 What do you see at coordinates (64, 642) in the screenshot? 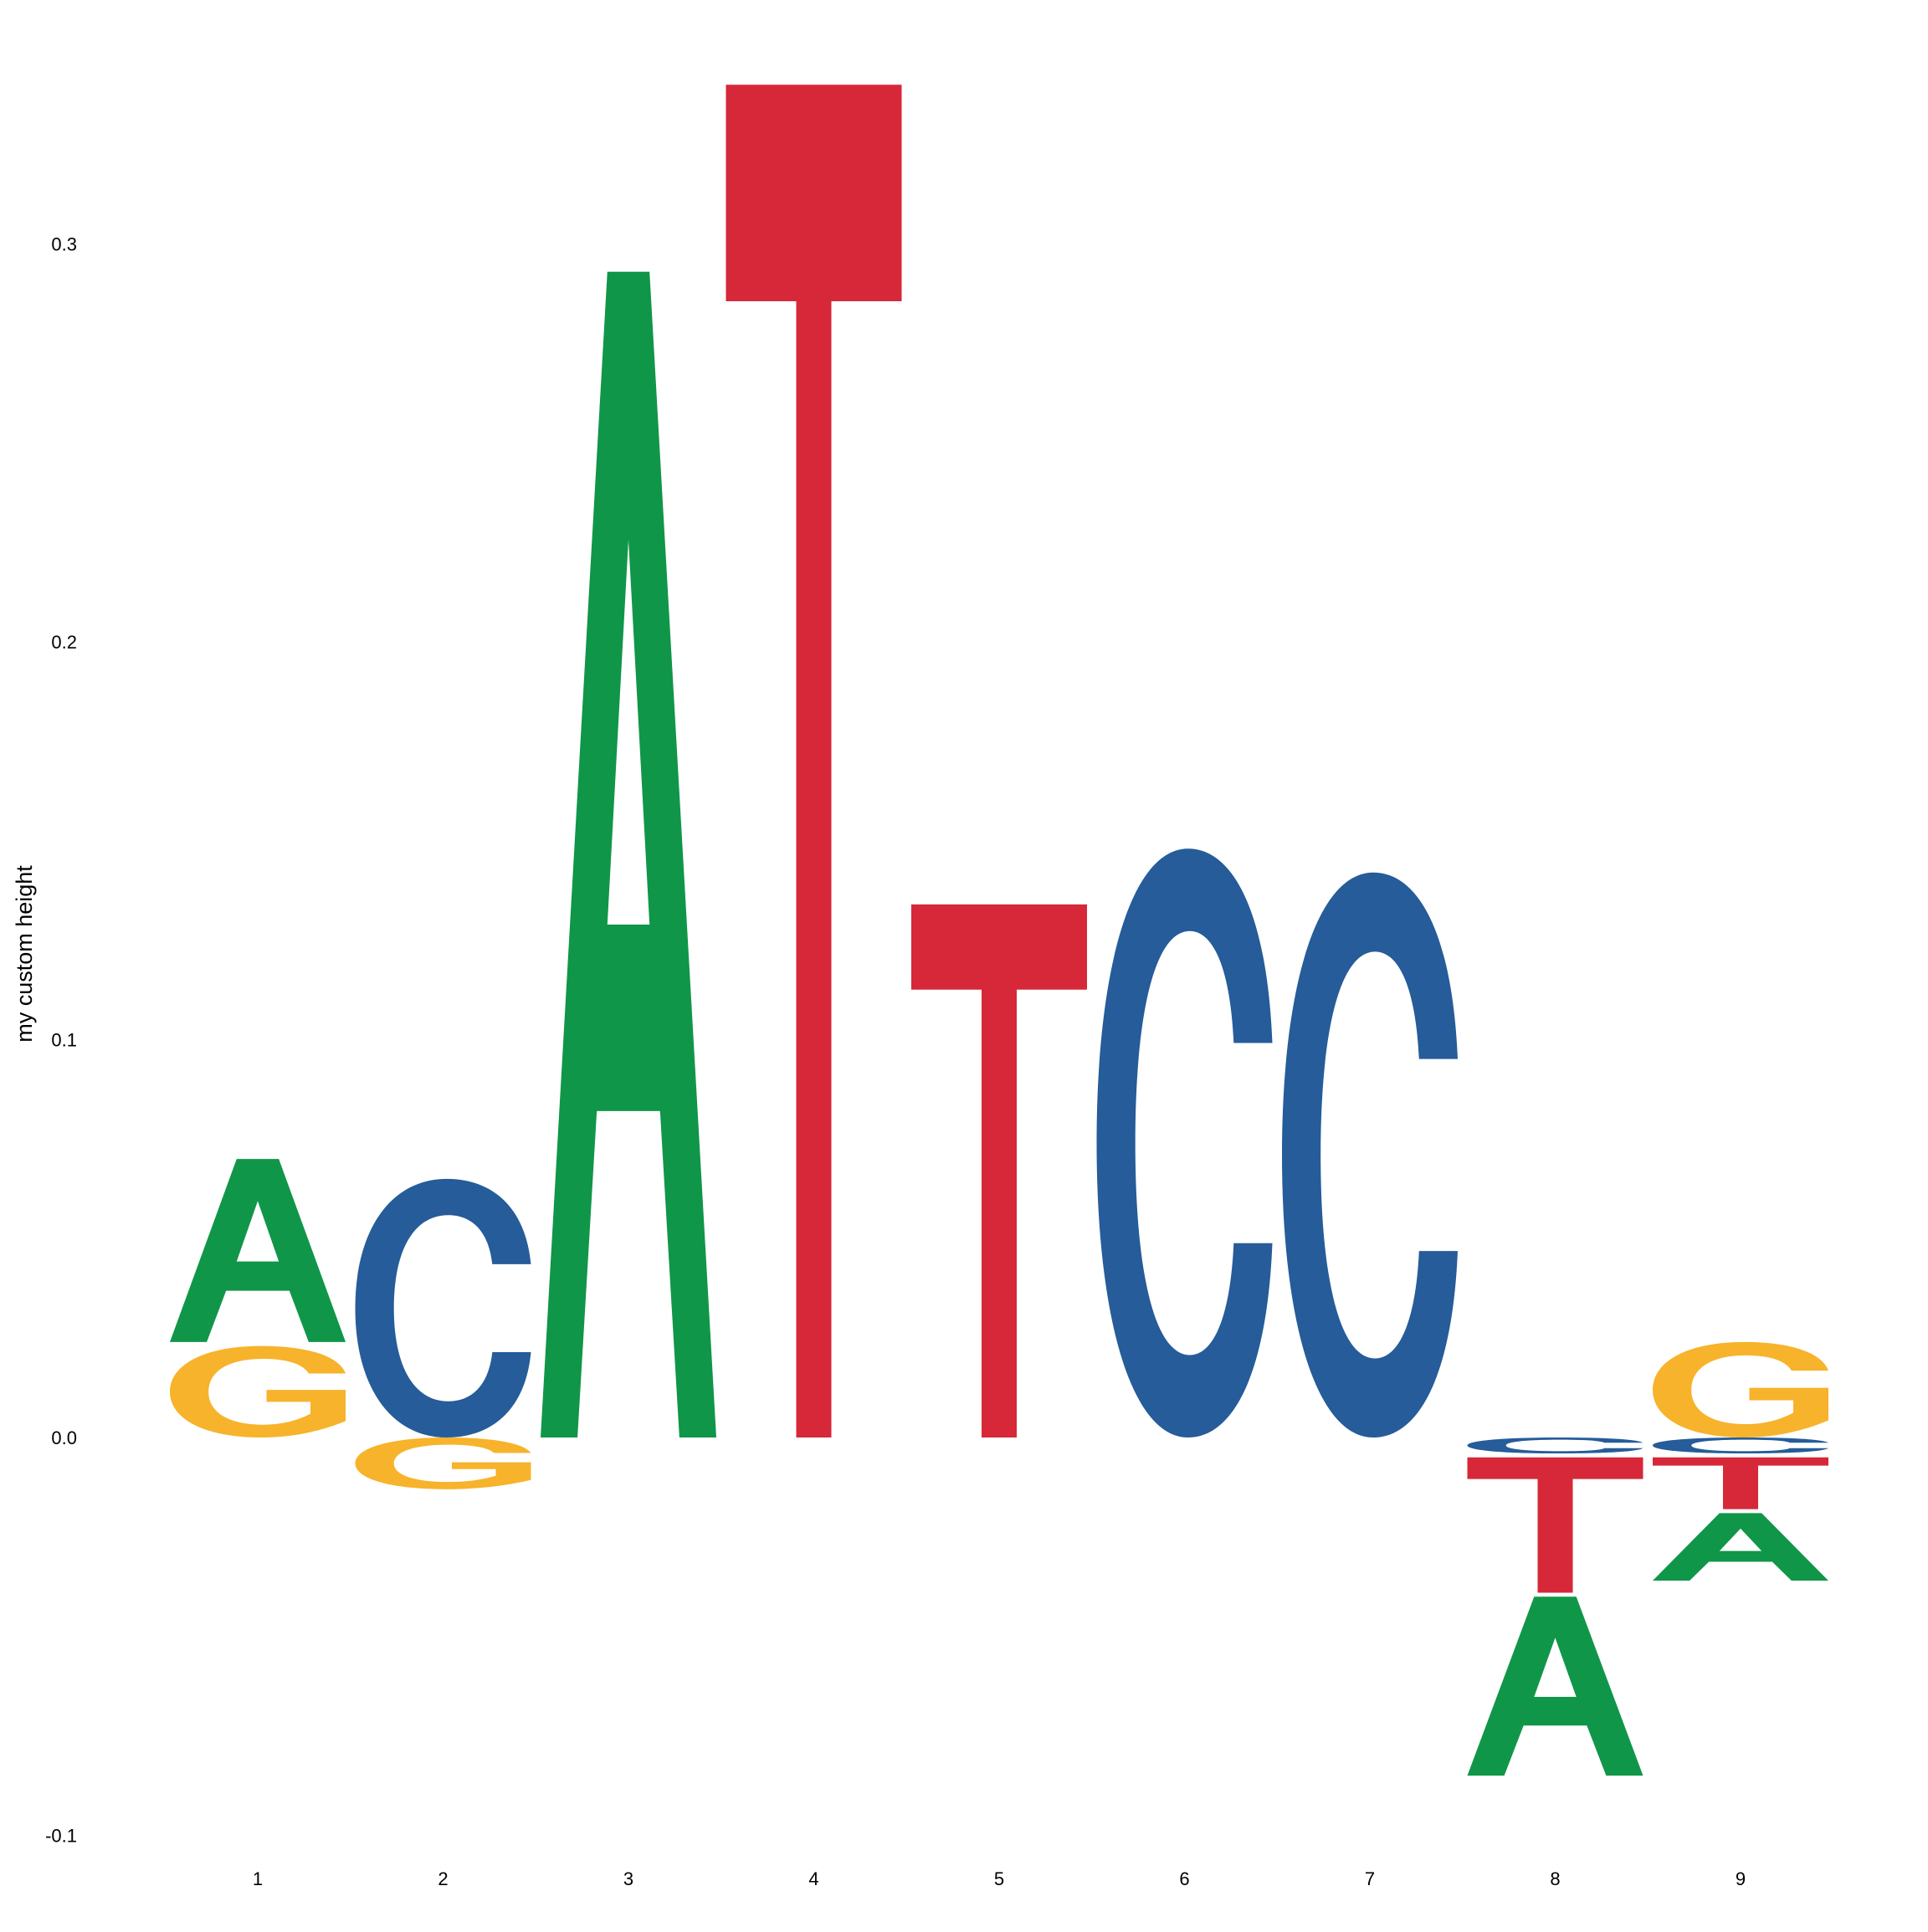
I see `y-tick-label: 0.2` at bounding box center [64, 642].